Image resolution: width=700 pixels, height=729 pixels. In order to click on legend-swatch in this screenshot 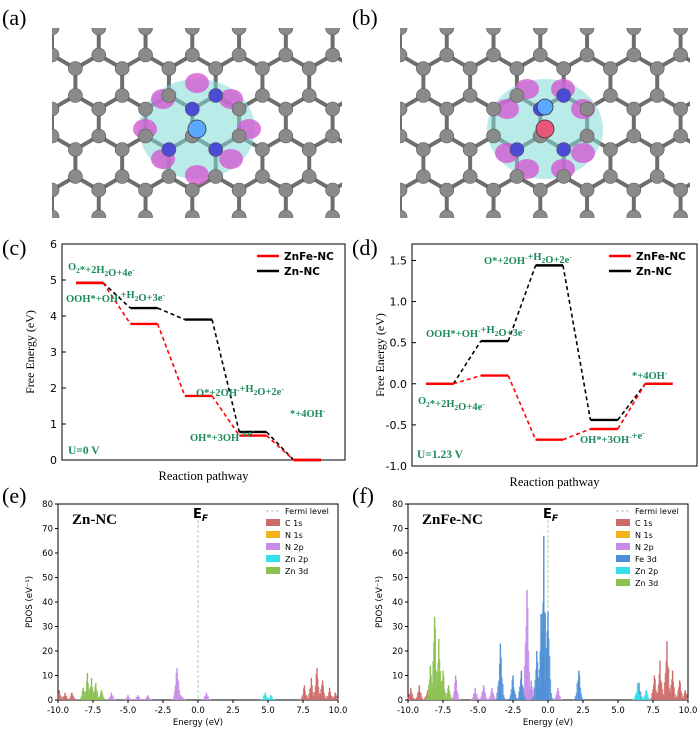, I will do `click(623, 558)`.